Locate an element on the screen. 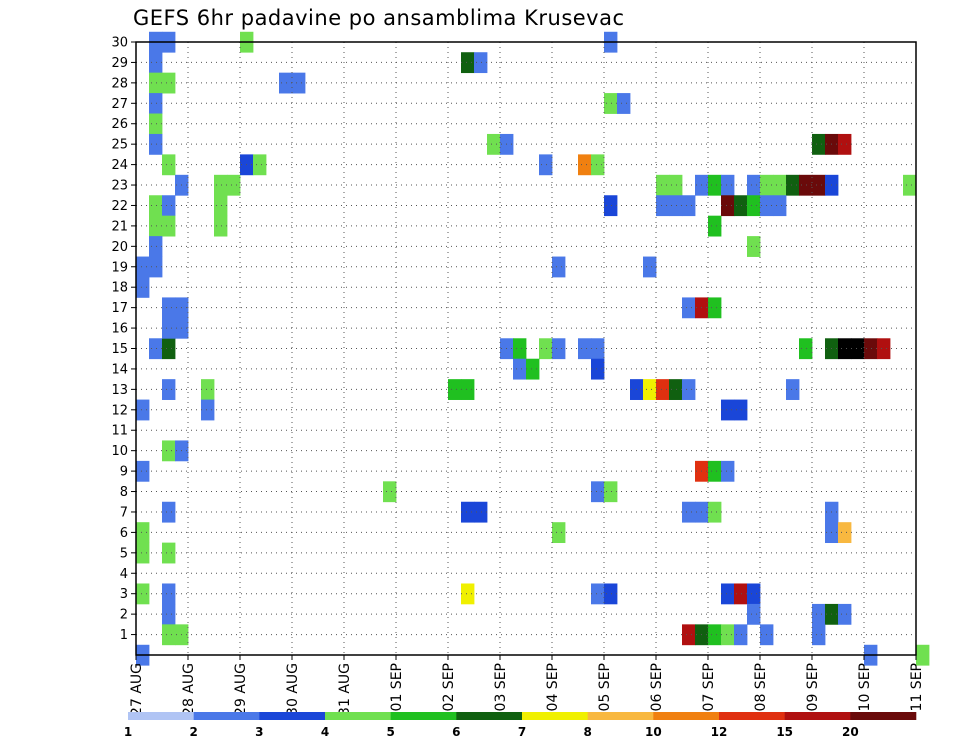 The height and width of the screenshot is (742, 960). y-tick-label: 16 is located at coordinates (119, 329).